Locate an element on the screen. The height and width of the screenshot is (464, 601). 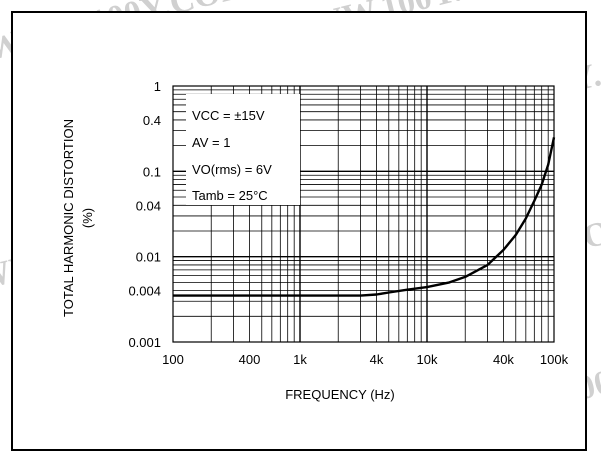
x-tick-labels: 100 400 1k 4k 10k 40k 100k is located at coordinates (365, 359).